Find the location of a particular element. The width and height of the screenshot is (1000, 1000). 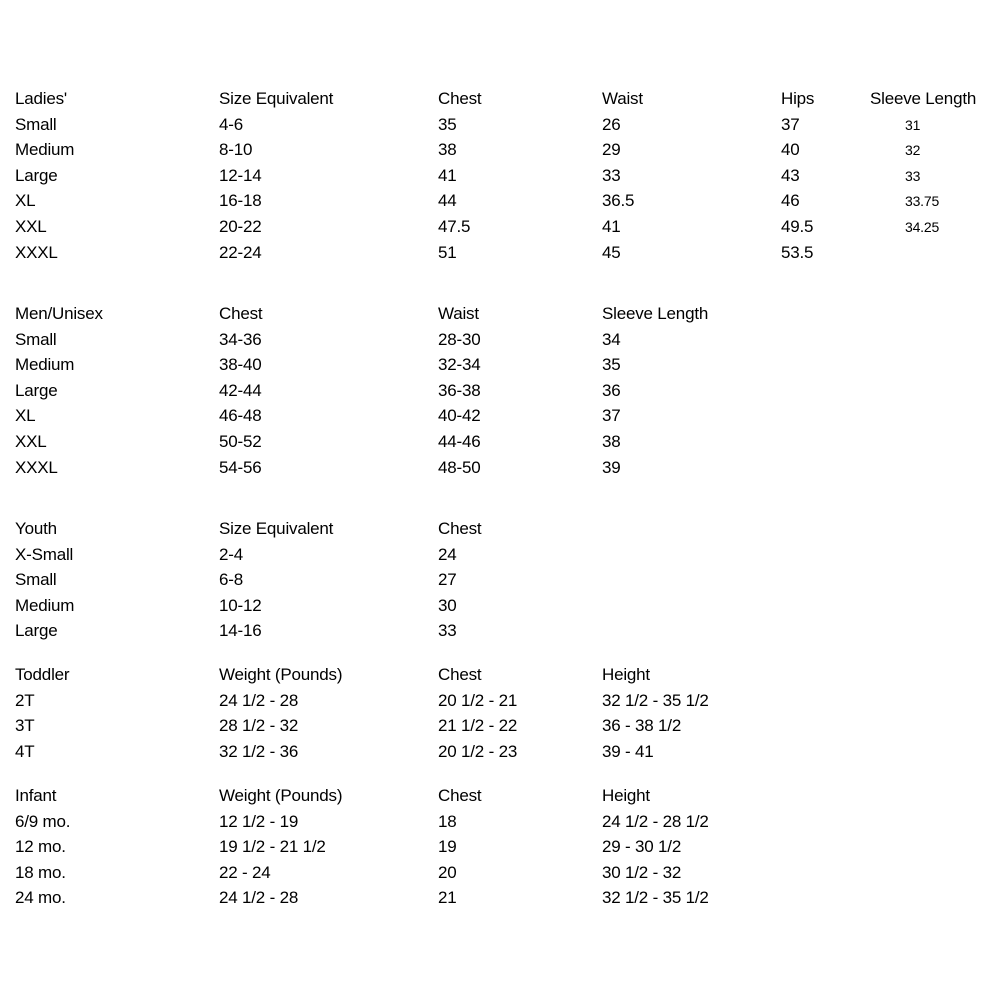

column-header: Toddler is located at coordinates (42, 674).